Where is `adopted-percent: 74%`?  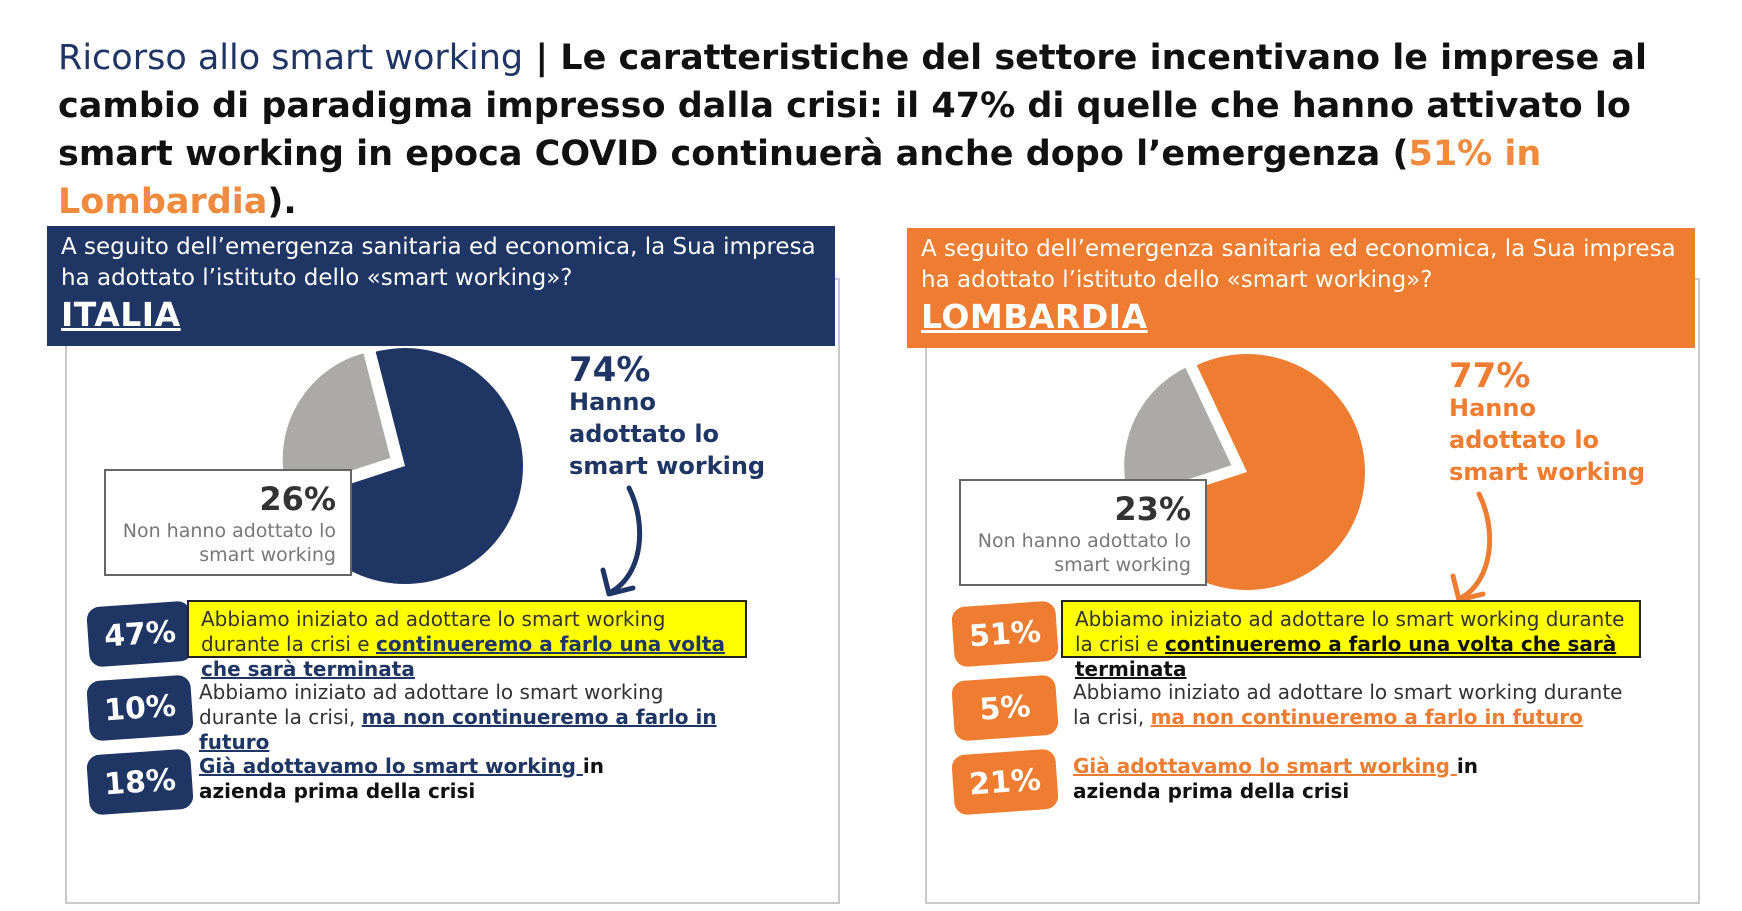
adopted-percent: 74% is located at coordinates (610, 370).